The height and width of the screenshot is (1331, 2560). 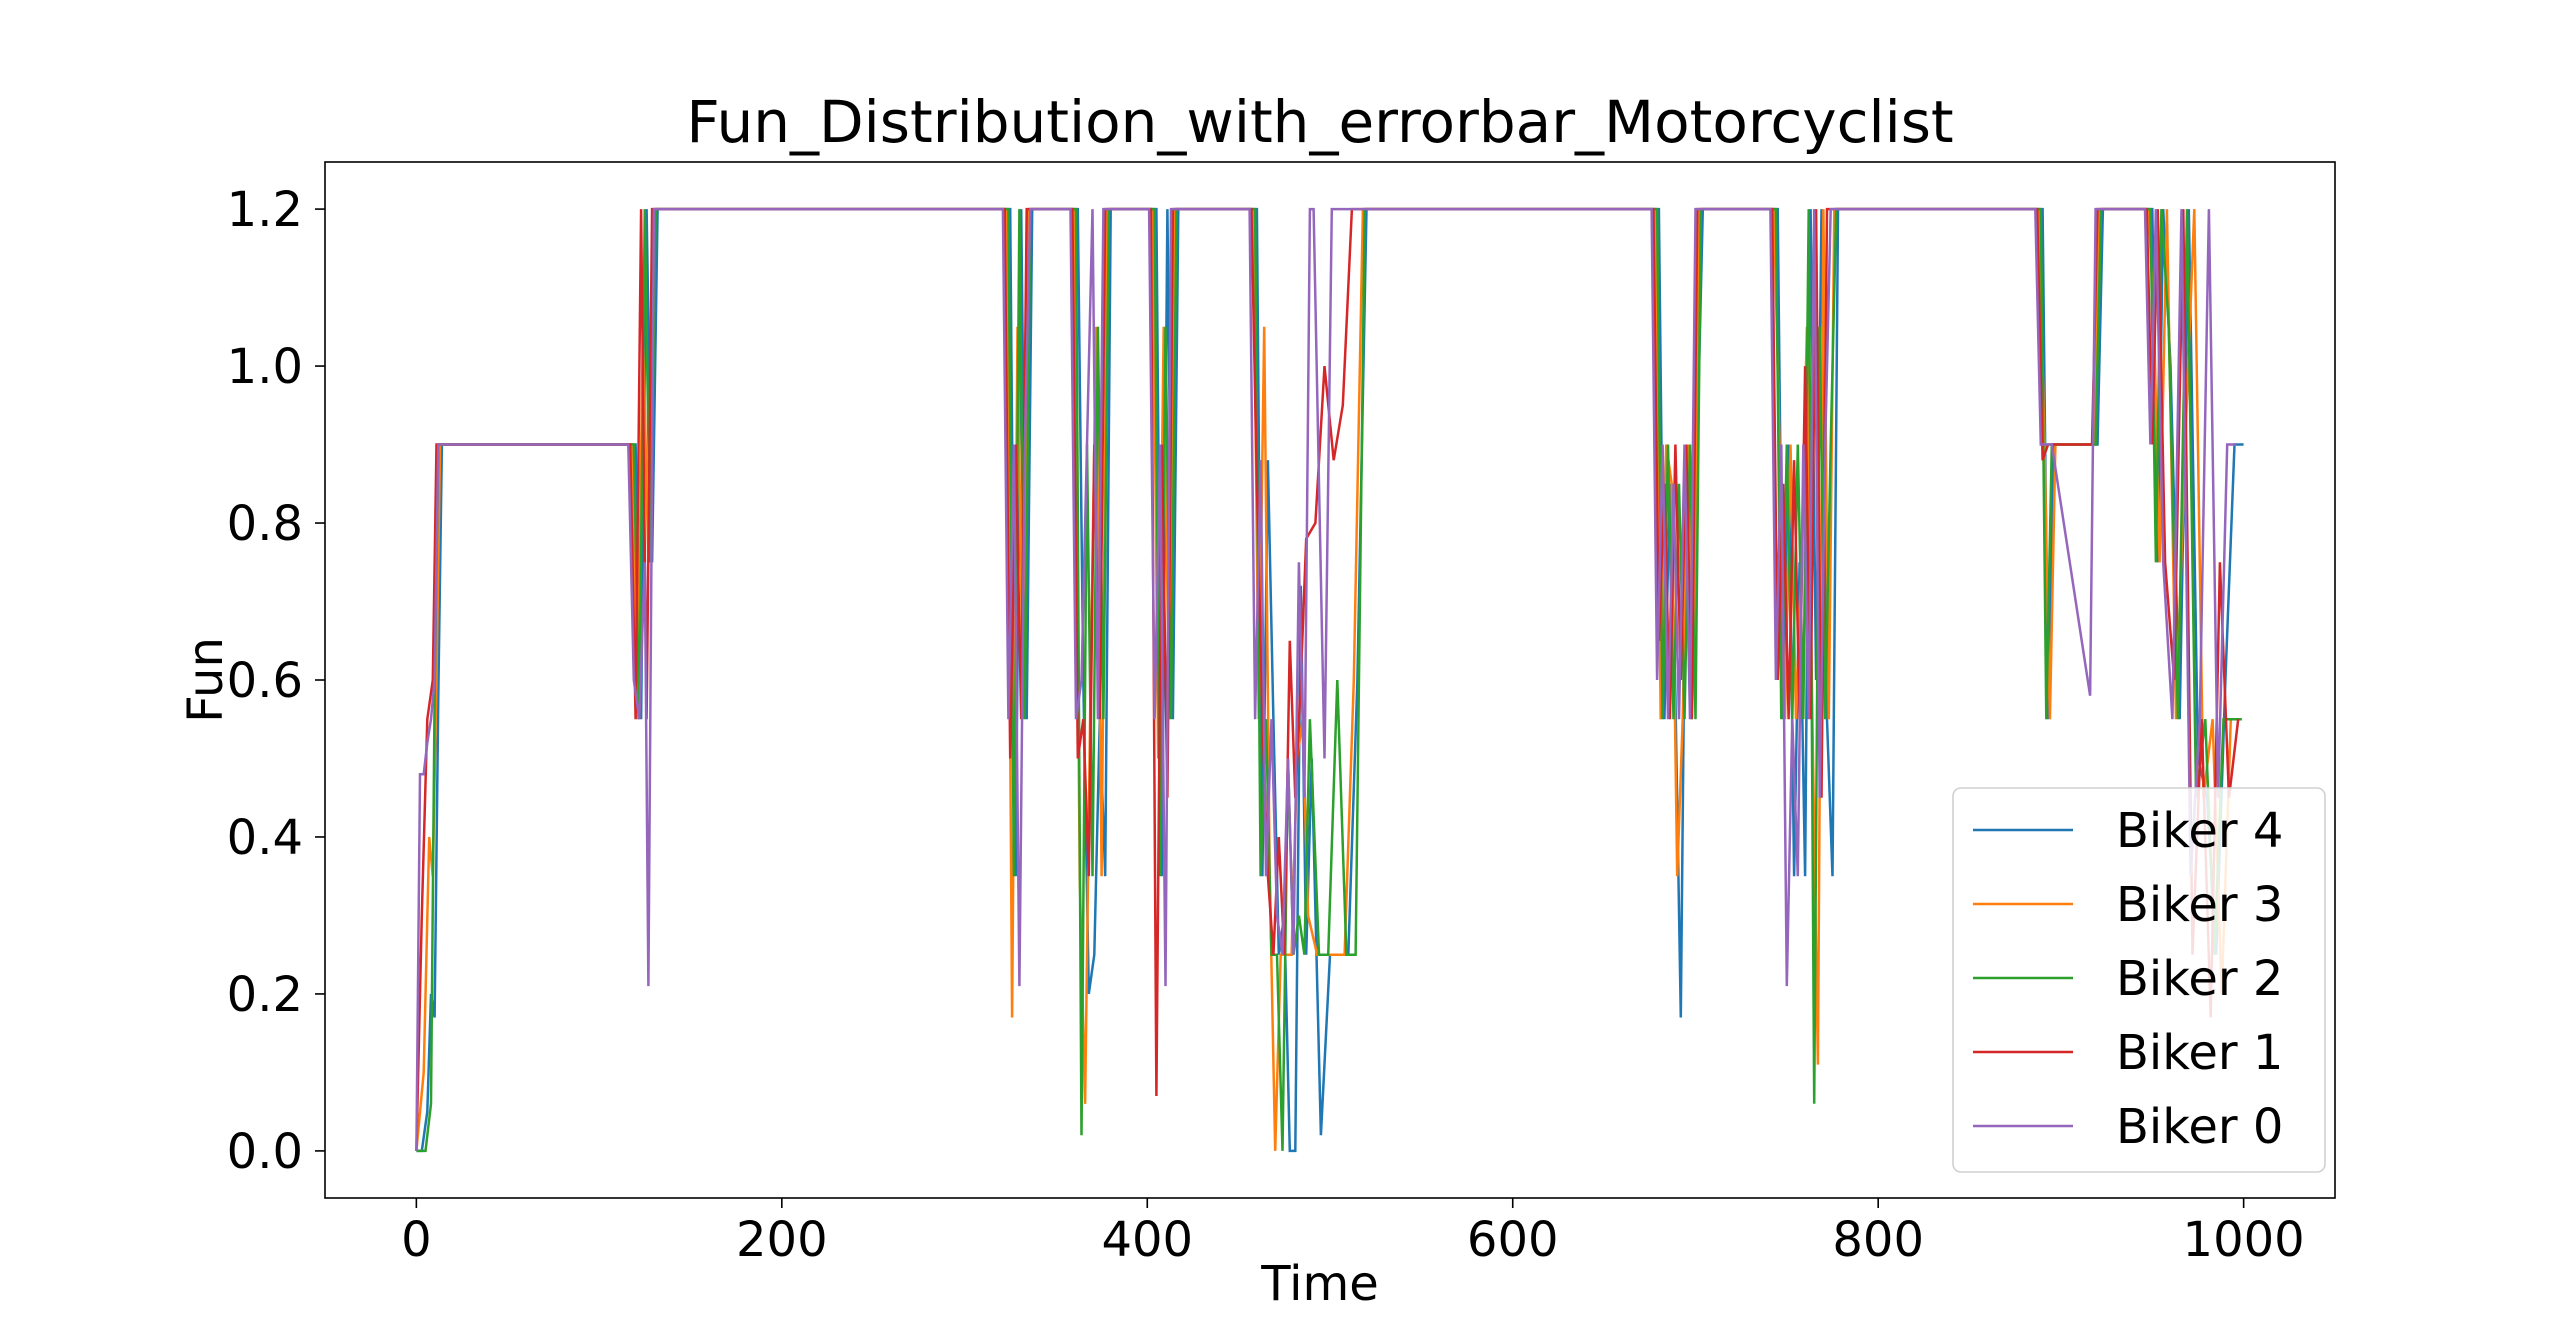 What do you see at coordinates (1878, 1240) in the screenshot?
I see `x-tick-label: 800` at bounding box center [1878, 1240].